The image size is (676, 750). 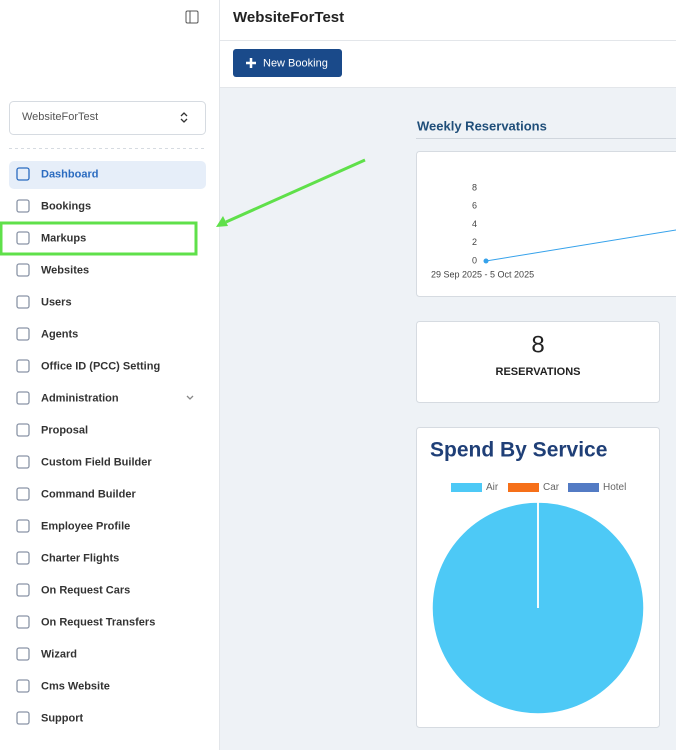 I want to click on y-tick-label: 6, so click(x=474, y=206).